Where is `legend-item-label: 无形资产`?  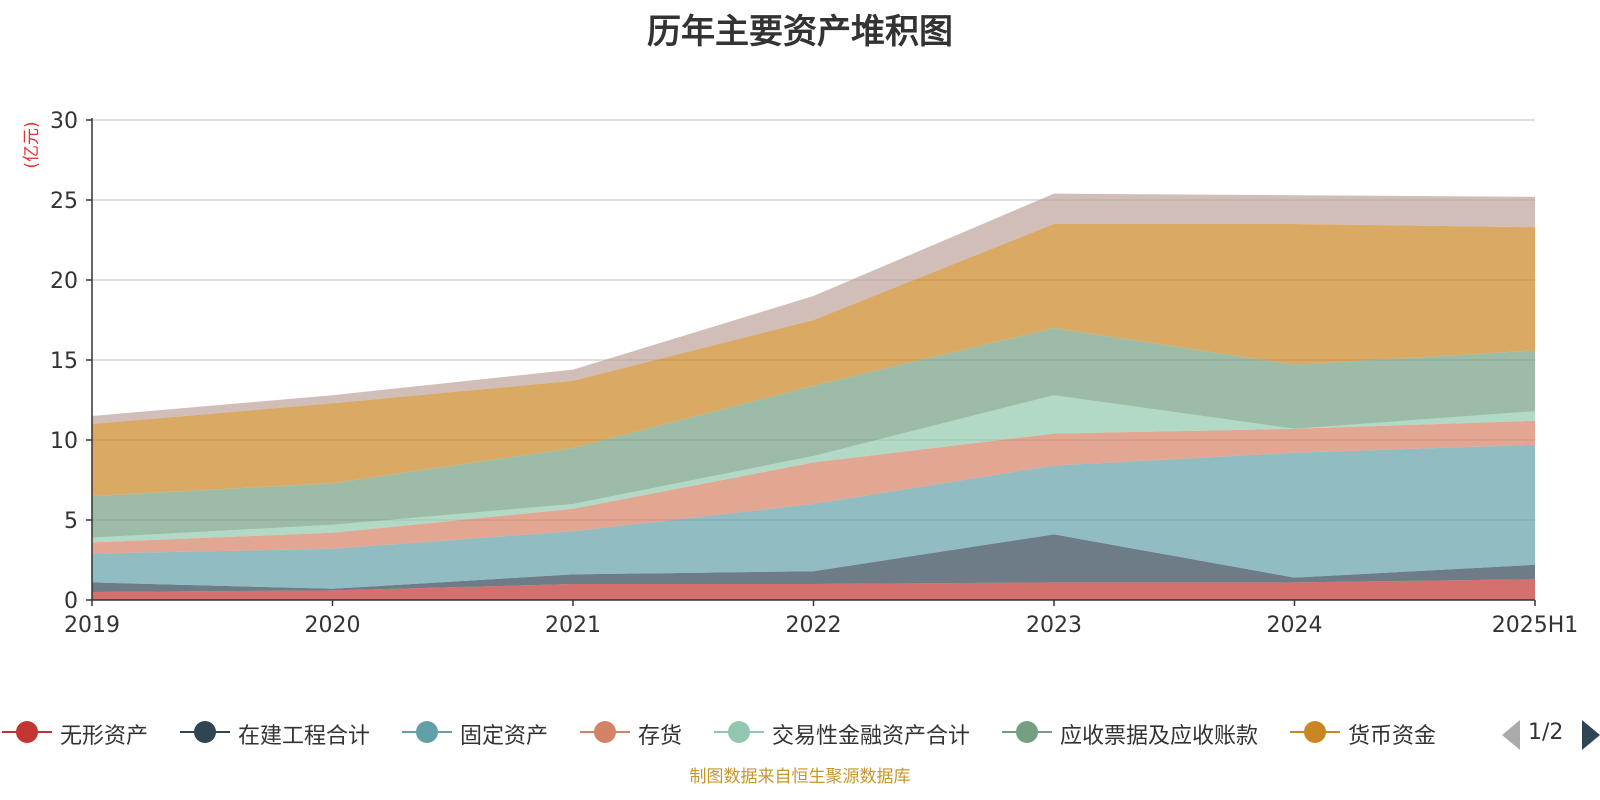
legend-item-label: 无形资产 is located at coordinates (104, 736).